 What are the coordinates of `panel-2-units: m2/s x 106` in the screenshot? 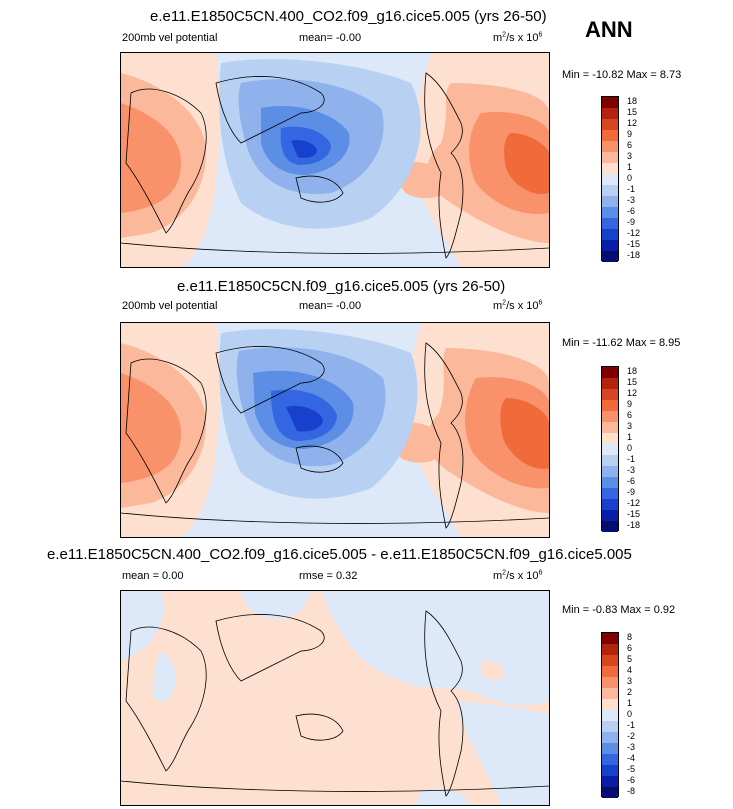 It's located at (518, 305).